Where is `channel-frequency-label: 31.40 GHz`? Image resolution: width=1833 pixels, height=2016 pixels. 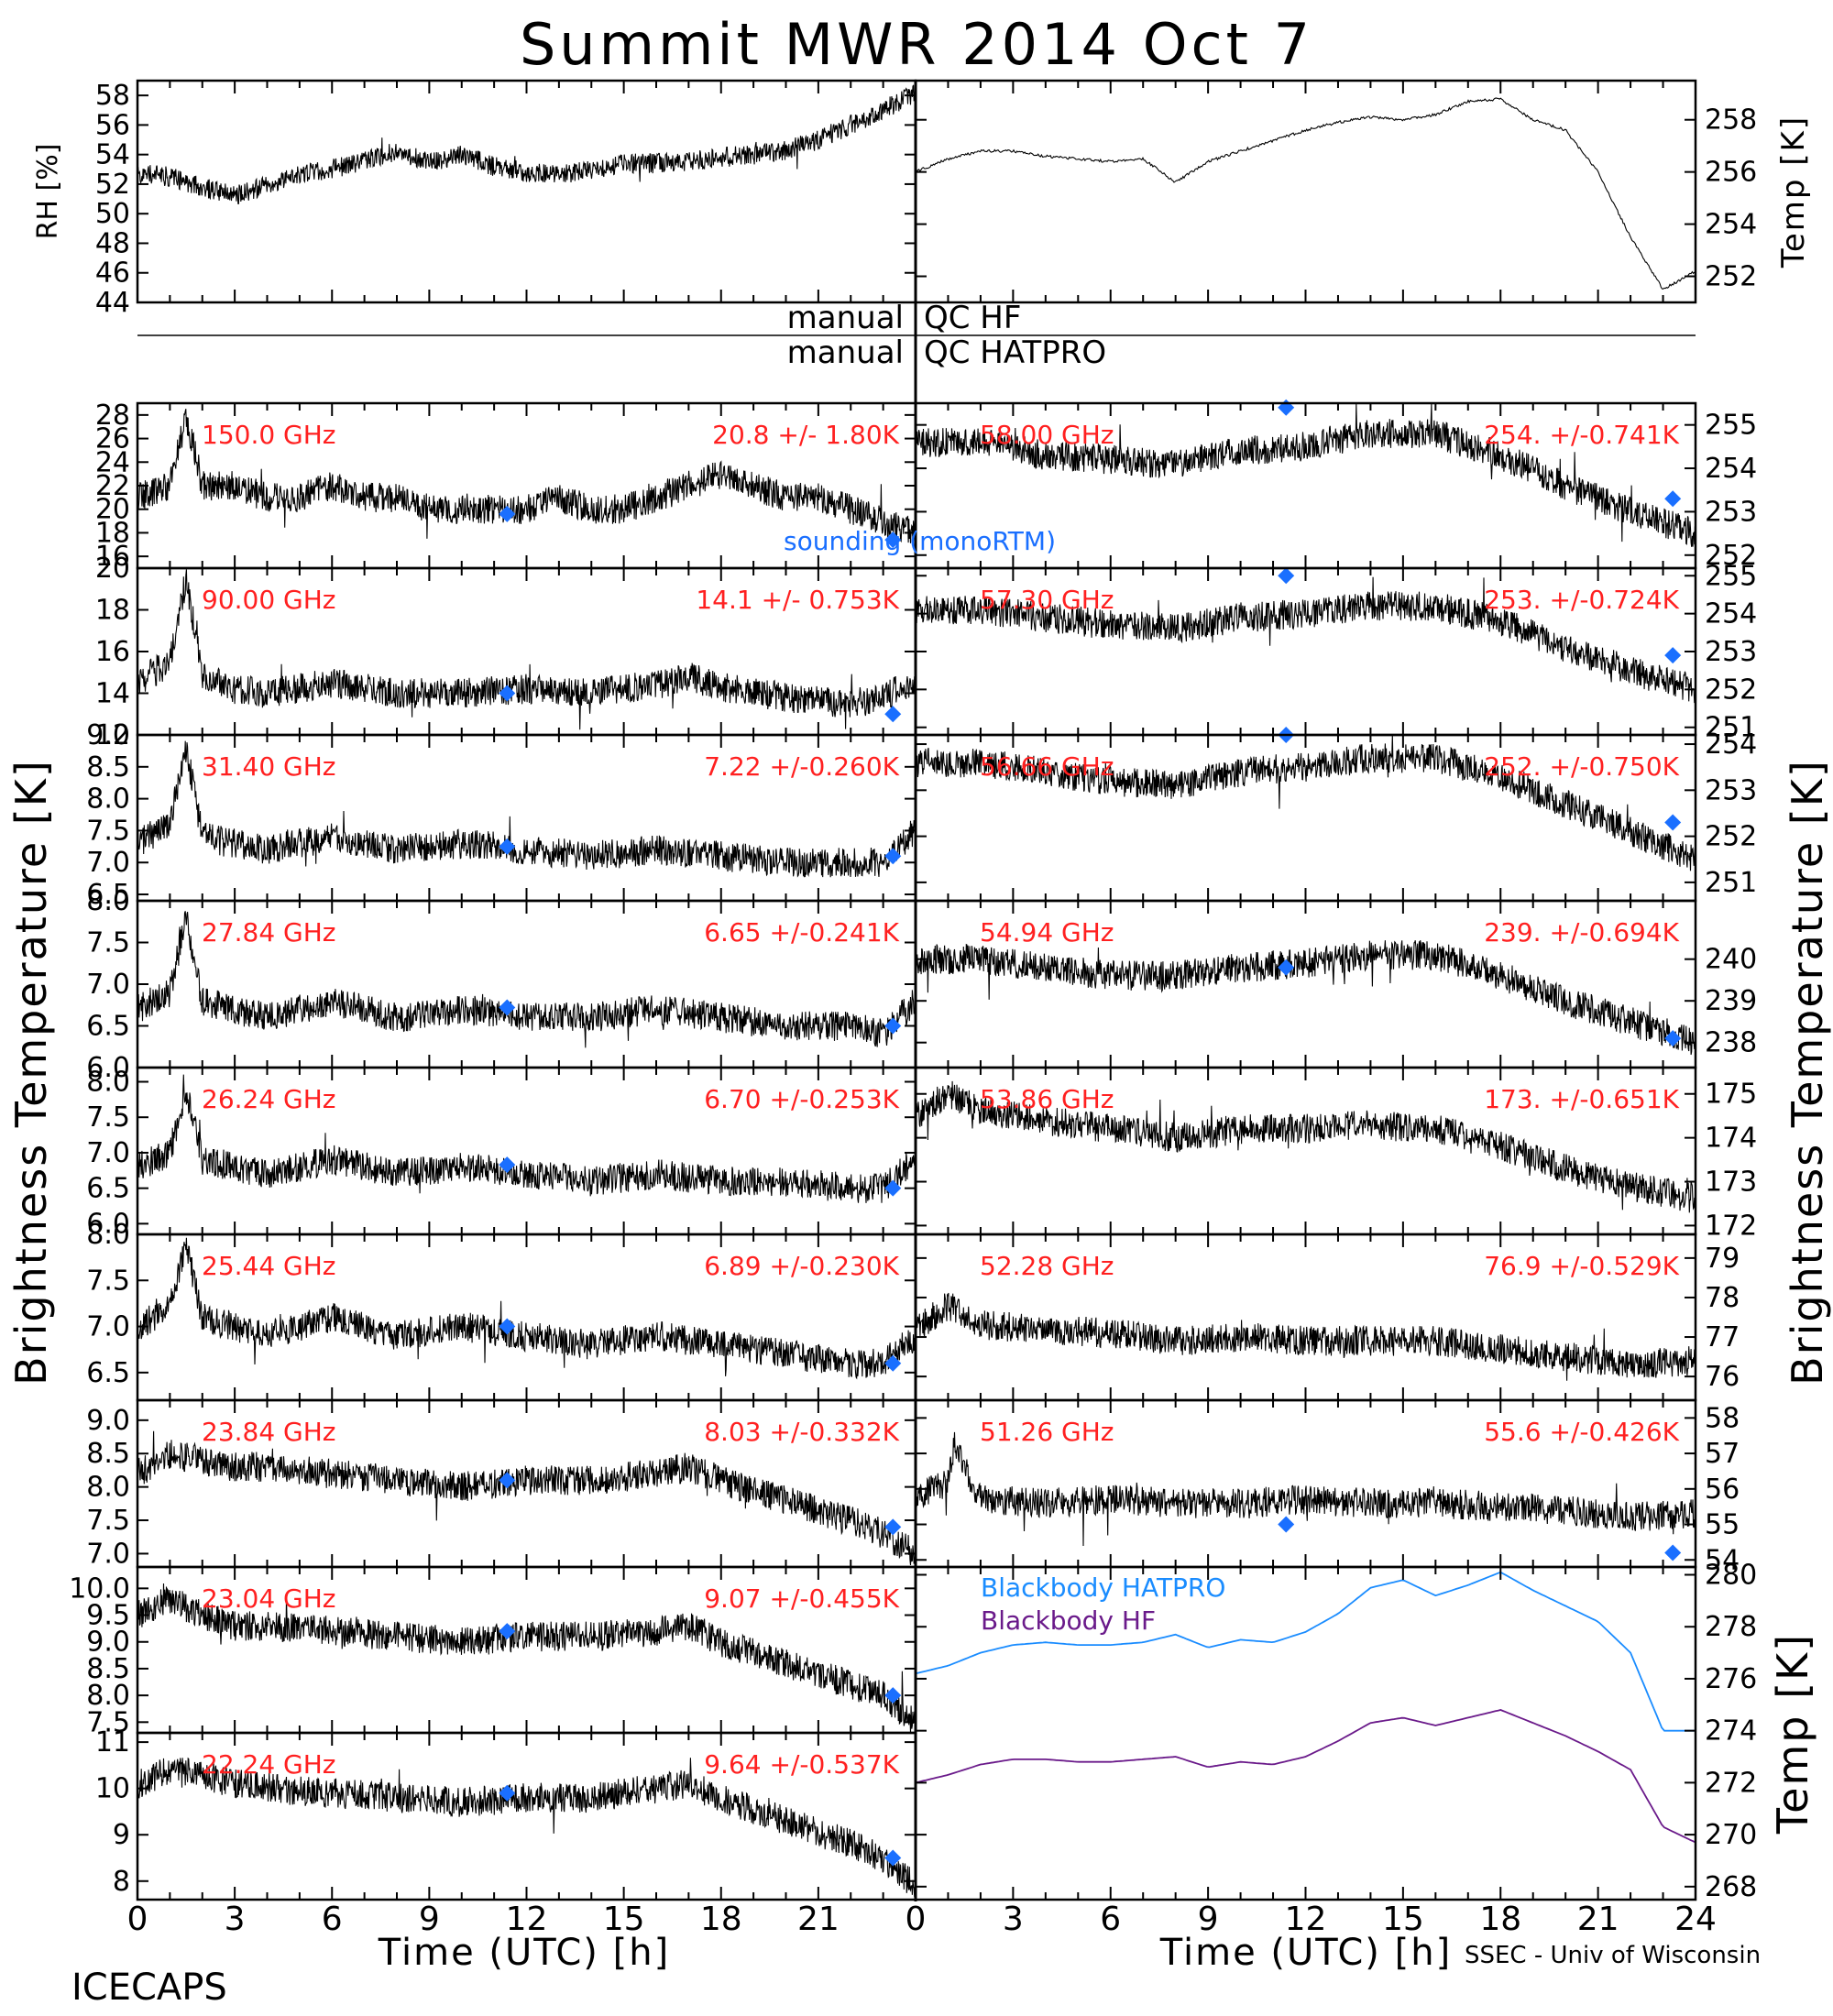
channel-frequency-label: 31.40 GHz is located at coordinates (269, 766).